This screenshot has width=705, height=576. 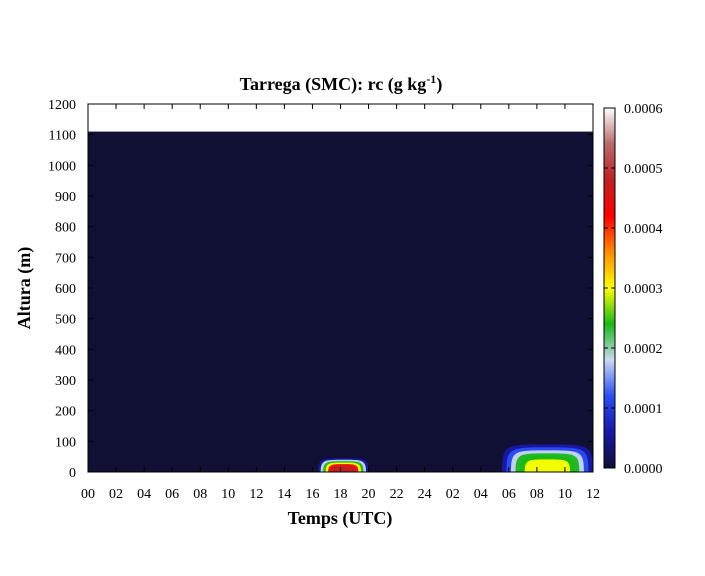 What do you see at coordinates (72, 473) in the screenshot?
I see `y-tick-label: 0` at bounding box center [72, 473].